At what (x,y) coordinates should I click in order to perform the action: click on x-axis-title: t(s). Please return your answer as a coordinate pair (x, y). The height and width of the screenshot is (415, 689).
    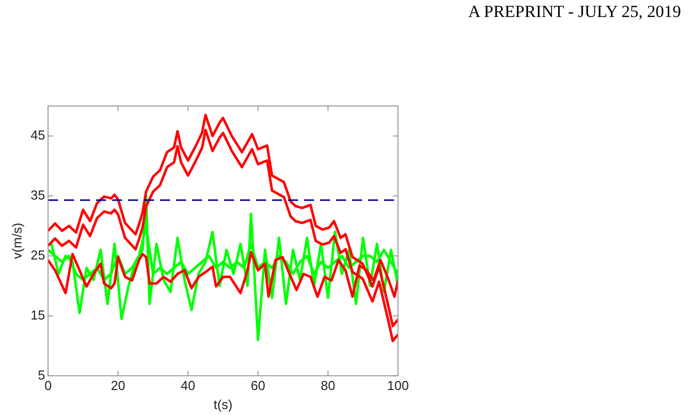
    Looking at the image, I should click on (223, 404).